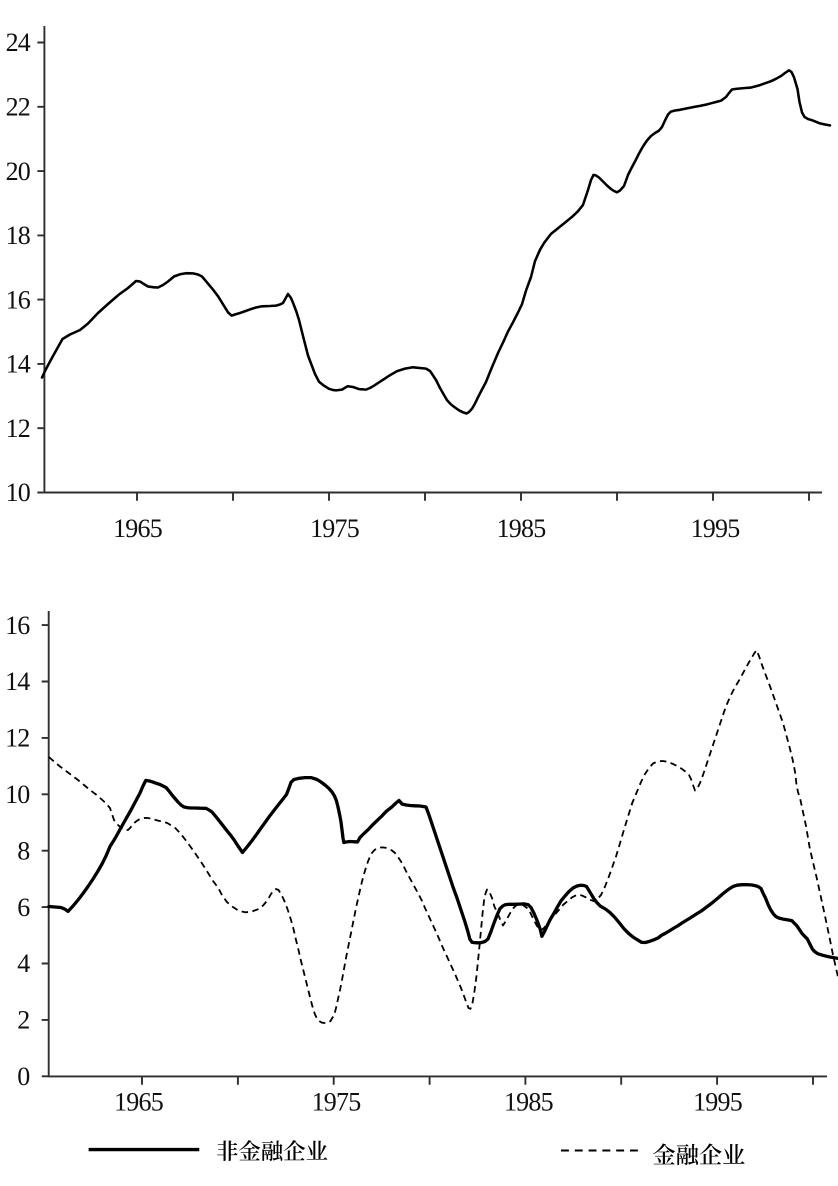 This screenshot has height=1186, width=838. What do you see at coordinates (18, 107) in the screenshot?
I see `svg-text: 22` at bounding box center [18, 107].